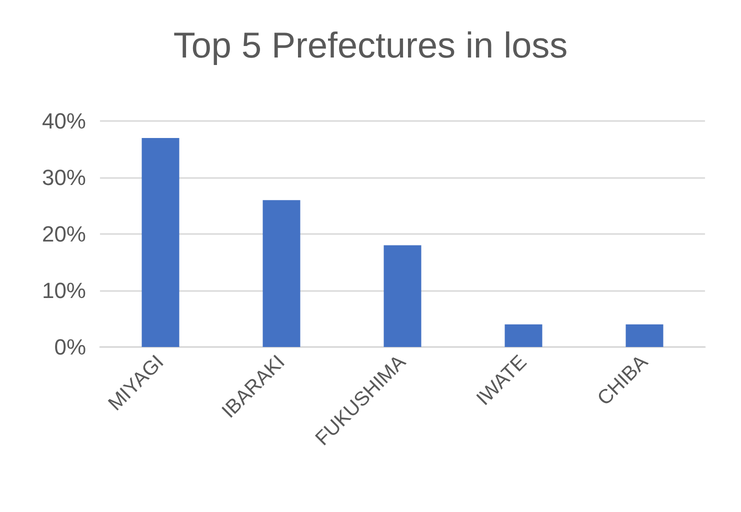 This screenshot has height=512, width=741. What do you see at coordinates (370, 45) in the screenshot?
I see `chart-title: Top 5 Prefectures in loss` at bounding box center [370, 45].